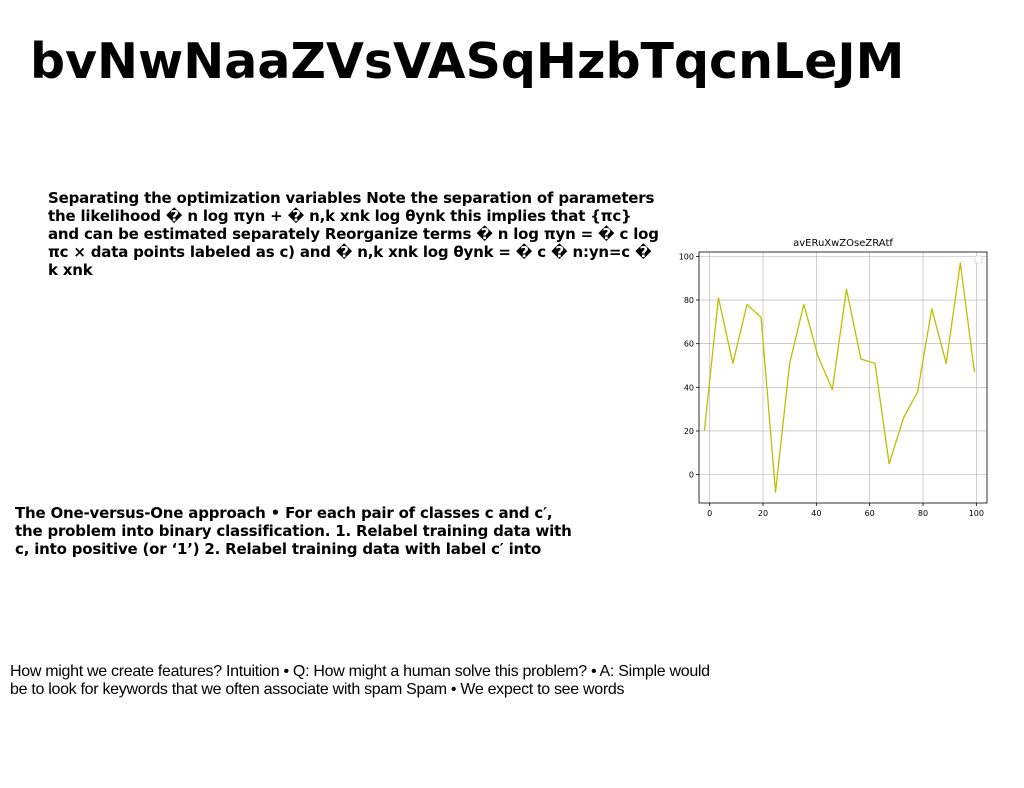 The image size is (1024, 788). I want to click on x-tick-label: 20, so click(763, 513).